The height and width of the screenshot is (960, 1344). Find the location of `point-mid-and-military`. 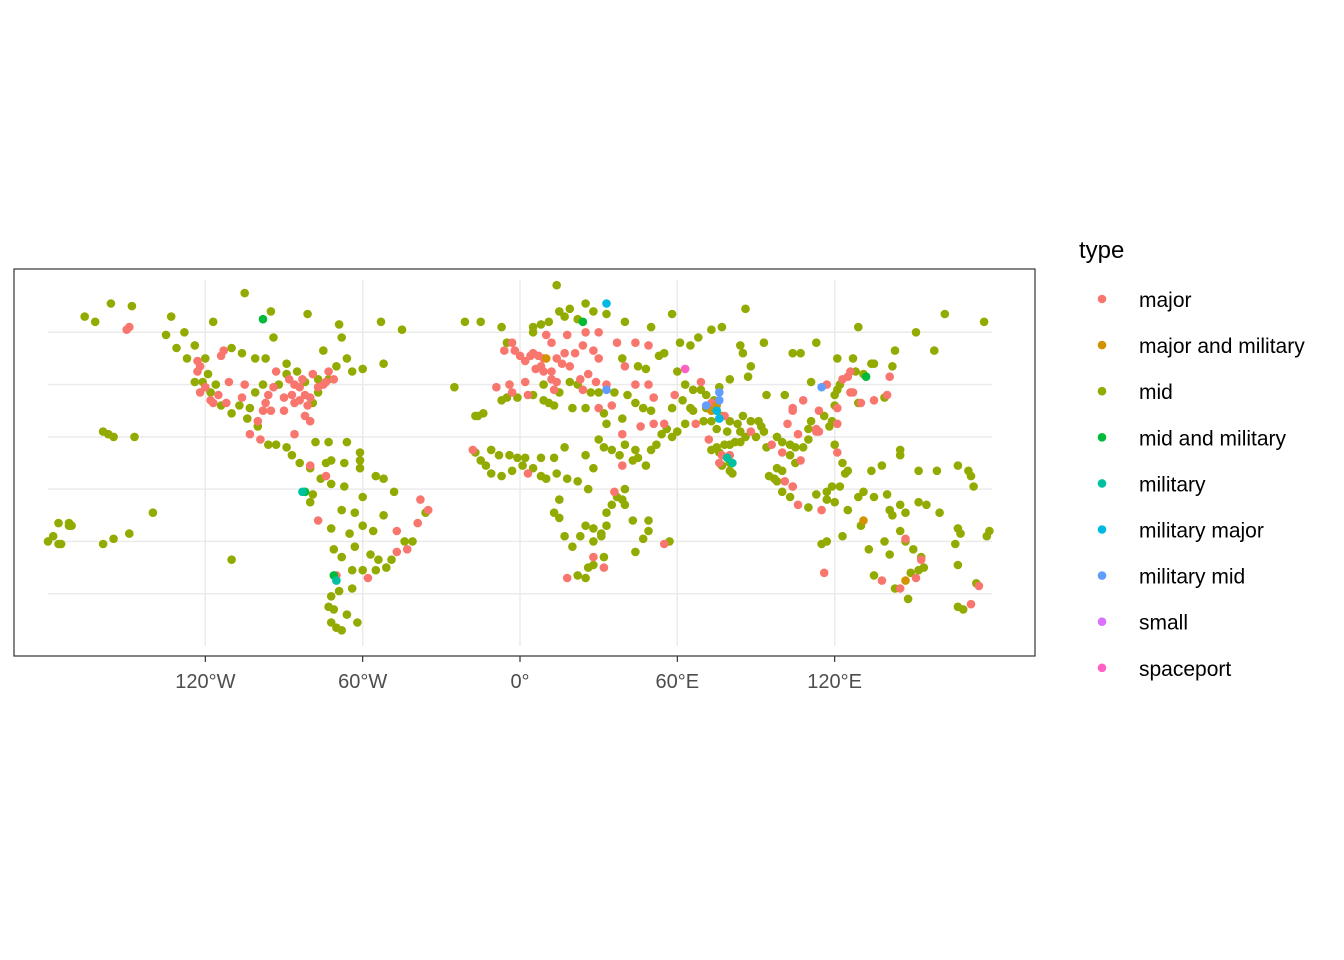

point-mid-and-military is located at coordinates (583, 322).